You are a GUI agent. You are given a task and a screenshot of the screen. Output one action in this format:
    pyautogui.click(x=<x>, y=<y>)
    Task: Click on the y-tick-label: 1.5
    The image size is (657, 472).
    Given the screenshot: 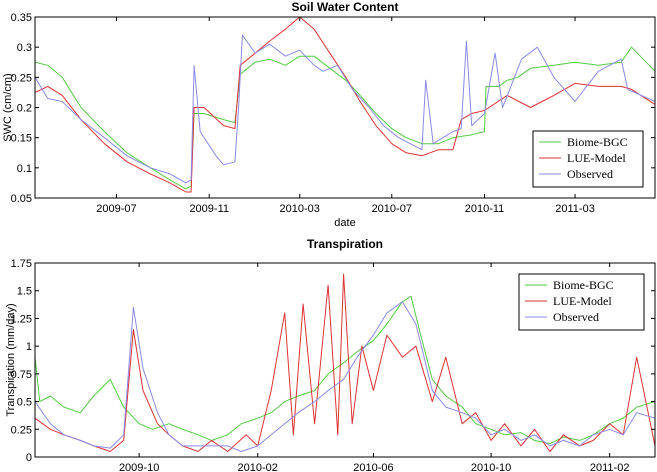 What is the action you would take?
    pyautogui.click(x=24, y=292)
    